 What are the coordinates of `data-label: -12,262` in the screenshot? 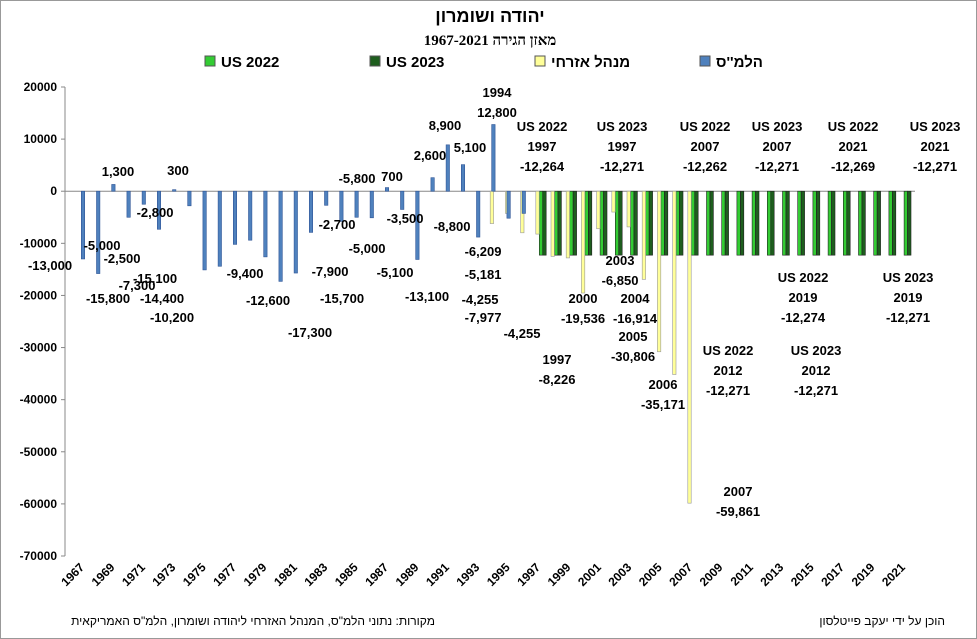 It's located at (705, 166).